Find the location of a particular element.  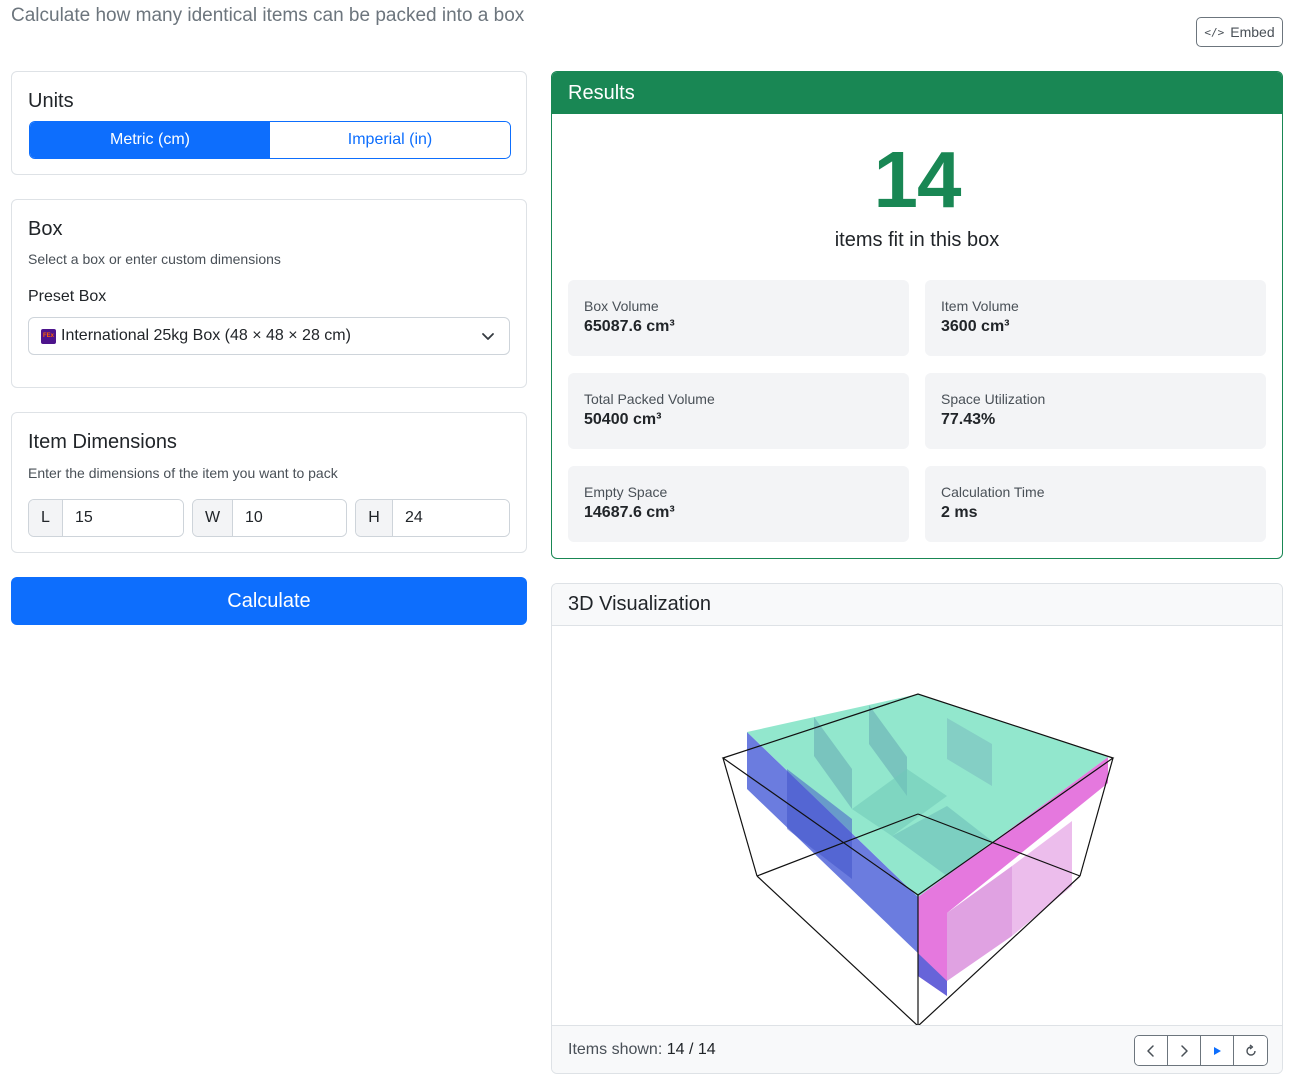

chevron-left-icon is located at coordinates (1150, 1050).